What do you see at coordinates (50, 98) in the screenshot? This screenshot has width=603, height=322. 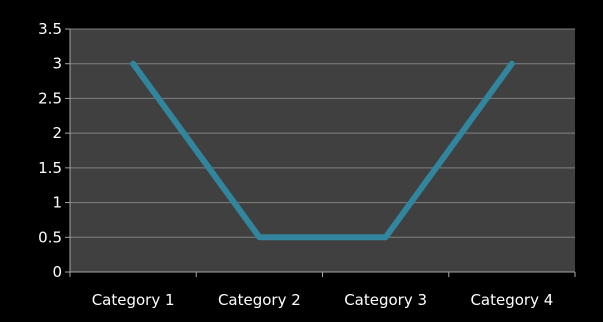 I see `y-tick-label: 2.5` at bounding box center [50, 98].